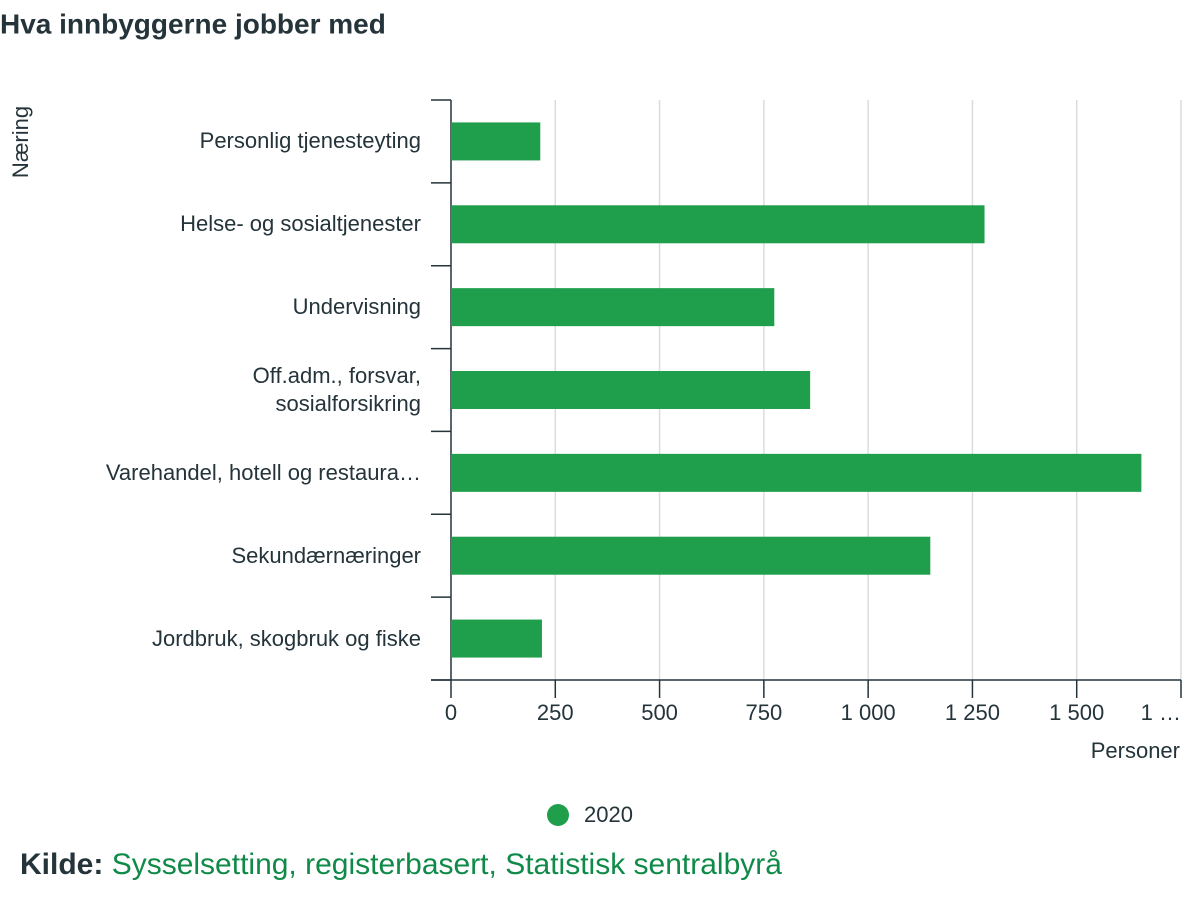 This screenshot has height=900, width=1200. Describe the element at coordinates (300, 224) in the screenshot. I see `y-tick-label: Helse- og sosialtjenester` at that location.